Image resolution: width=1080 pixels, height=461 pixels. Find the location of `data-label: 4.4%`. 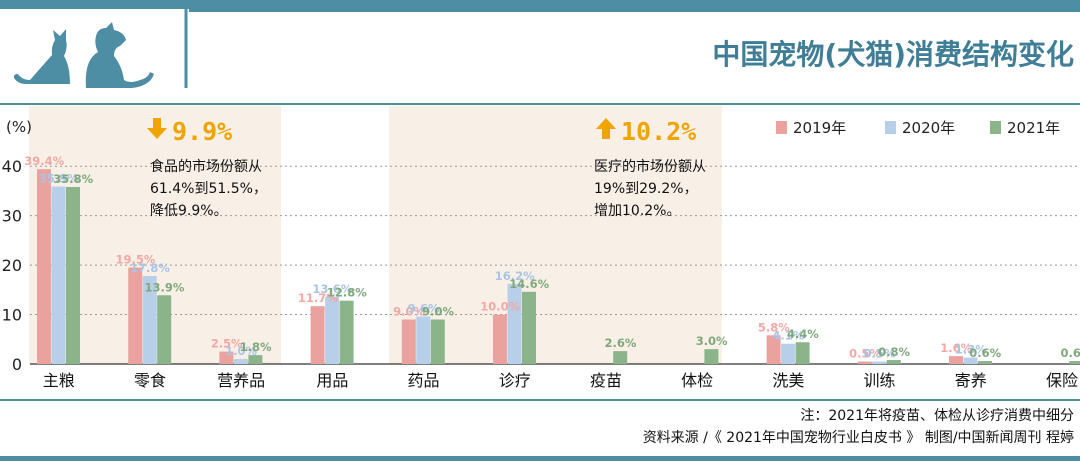

data-label: 4.4% is located at coordinates (803, 334).